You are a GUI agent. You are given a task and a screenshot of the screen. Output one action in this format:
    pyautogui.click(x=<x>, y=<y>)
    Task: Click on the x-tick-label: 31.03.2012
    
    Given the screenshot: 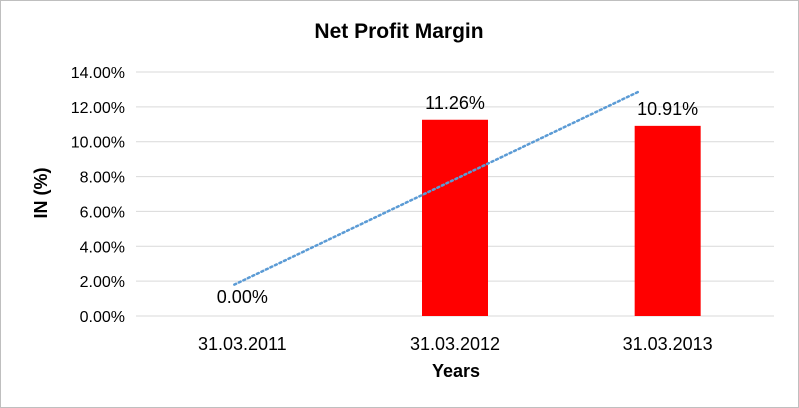 What is the action you would take?
    pyautogui.click(x=455, y=344)
    